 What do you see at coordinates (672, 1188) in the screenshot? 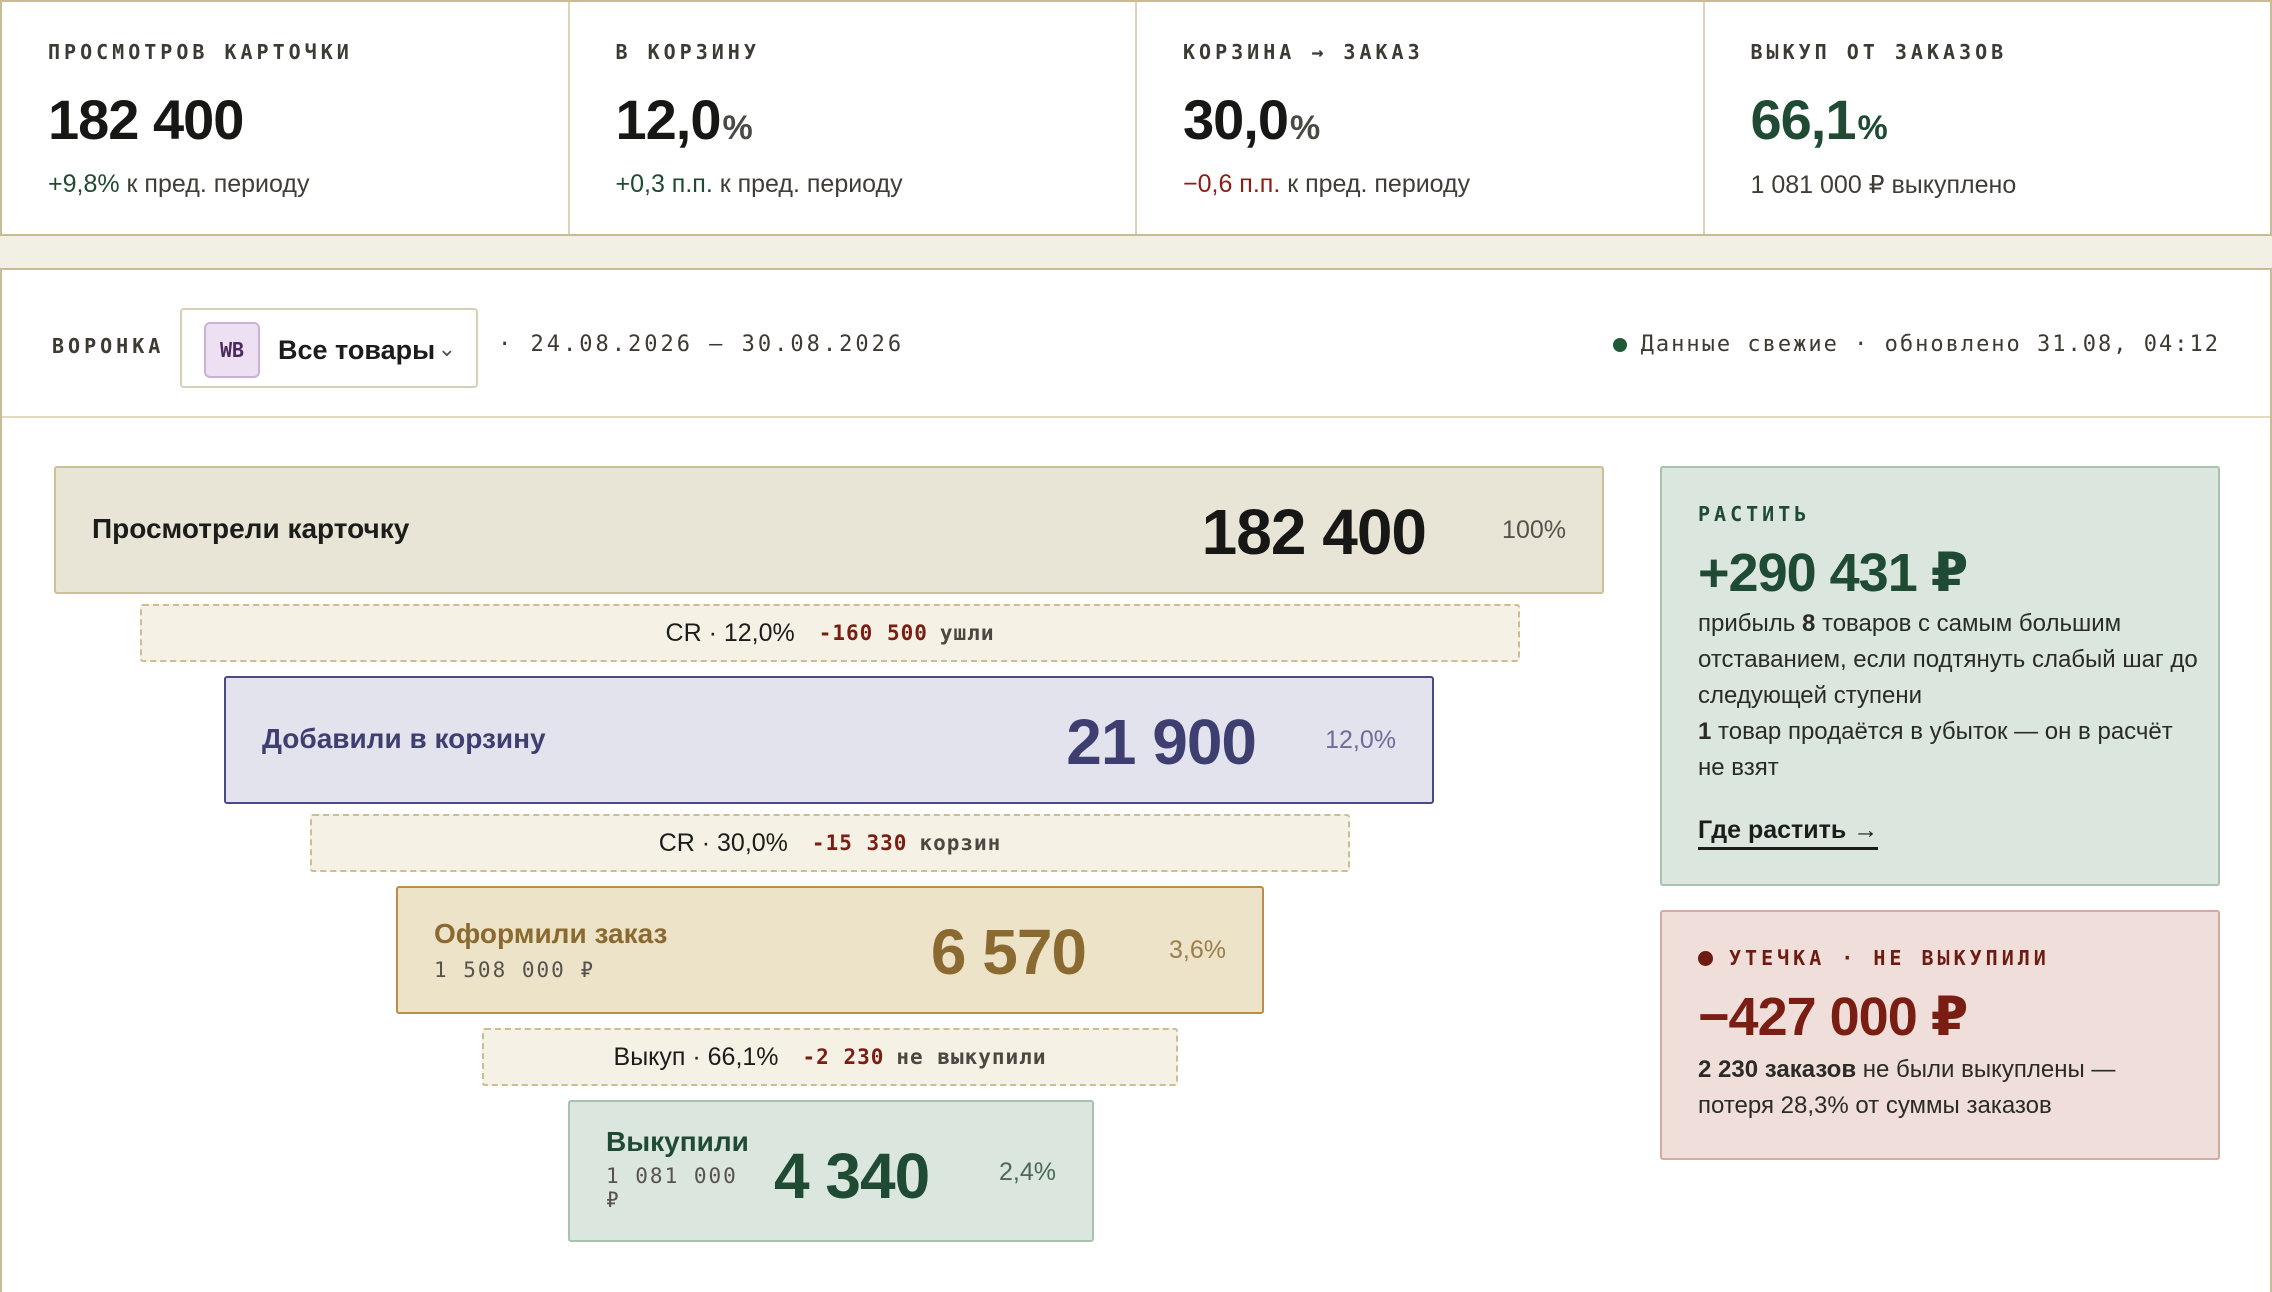
I see `stage-sub: 1 081 000 ₽` at bounding box center [672, 1188].